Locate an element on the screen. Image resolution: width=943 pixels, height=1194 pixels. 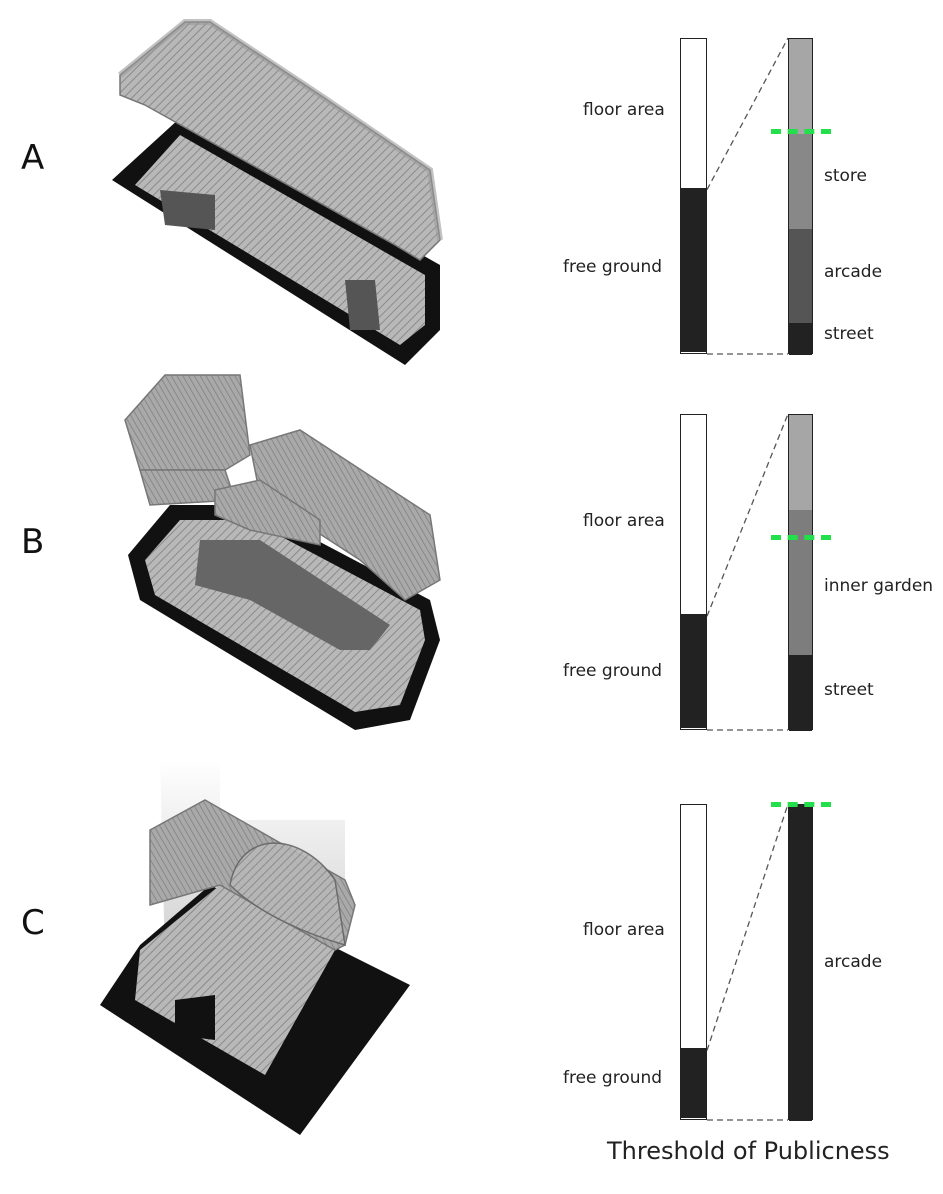
panel-b-street-label: street is located at coordinates (849, 690).